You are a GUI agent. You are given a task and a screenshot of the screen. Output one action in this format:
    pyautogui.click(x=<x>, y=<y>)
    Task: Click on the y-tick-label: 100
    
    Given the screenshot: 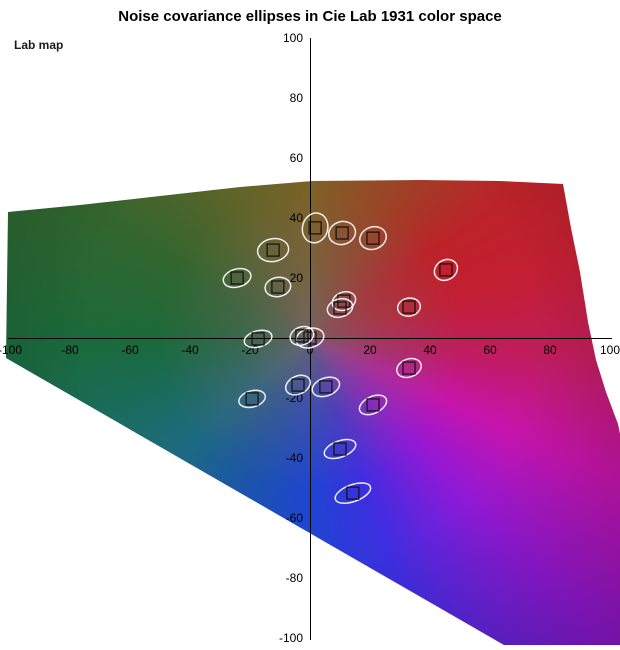 What is the action you would take?
    pyautogui.click(x=292, y=38)
    